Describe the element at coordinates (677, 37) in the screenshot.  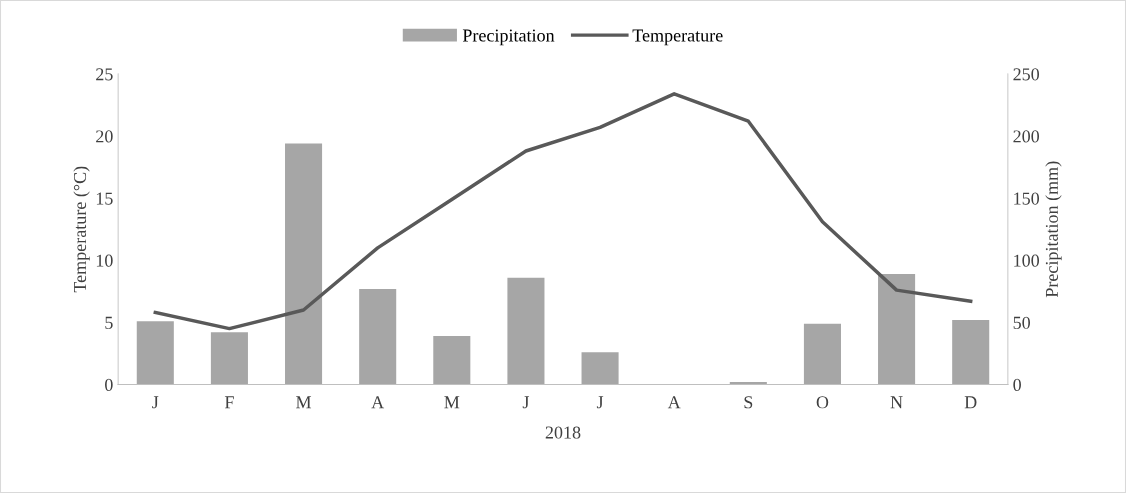
I see `legend-label: Temperature` at that location.